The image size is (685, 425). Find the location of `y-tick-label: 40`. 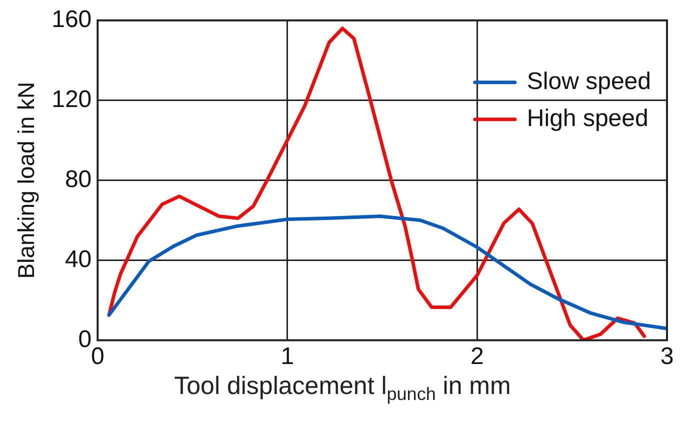

y-tick-label: 40 is located at coordinates (78, 259).